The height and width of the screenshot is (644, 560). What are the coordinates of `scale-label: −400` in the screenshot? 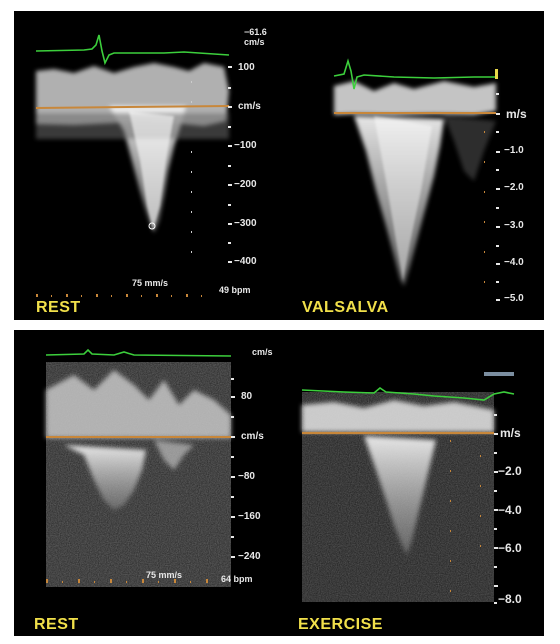 It's located at (245, 261).